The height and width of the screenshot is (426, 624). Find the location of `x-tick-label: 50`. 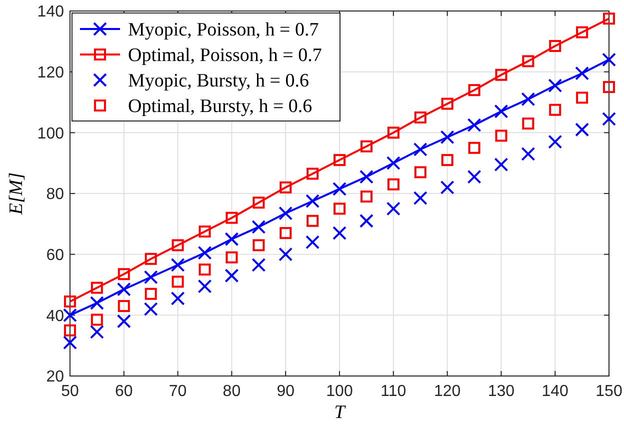

x-tick-label: 50 is located at coordinates (70, 391).